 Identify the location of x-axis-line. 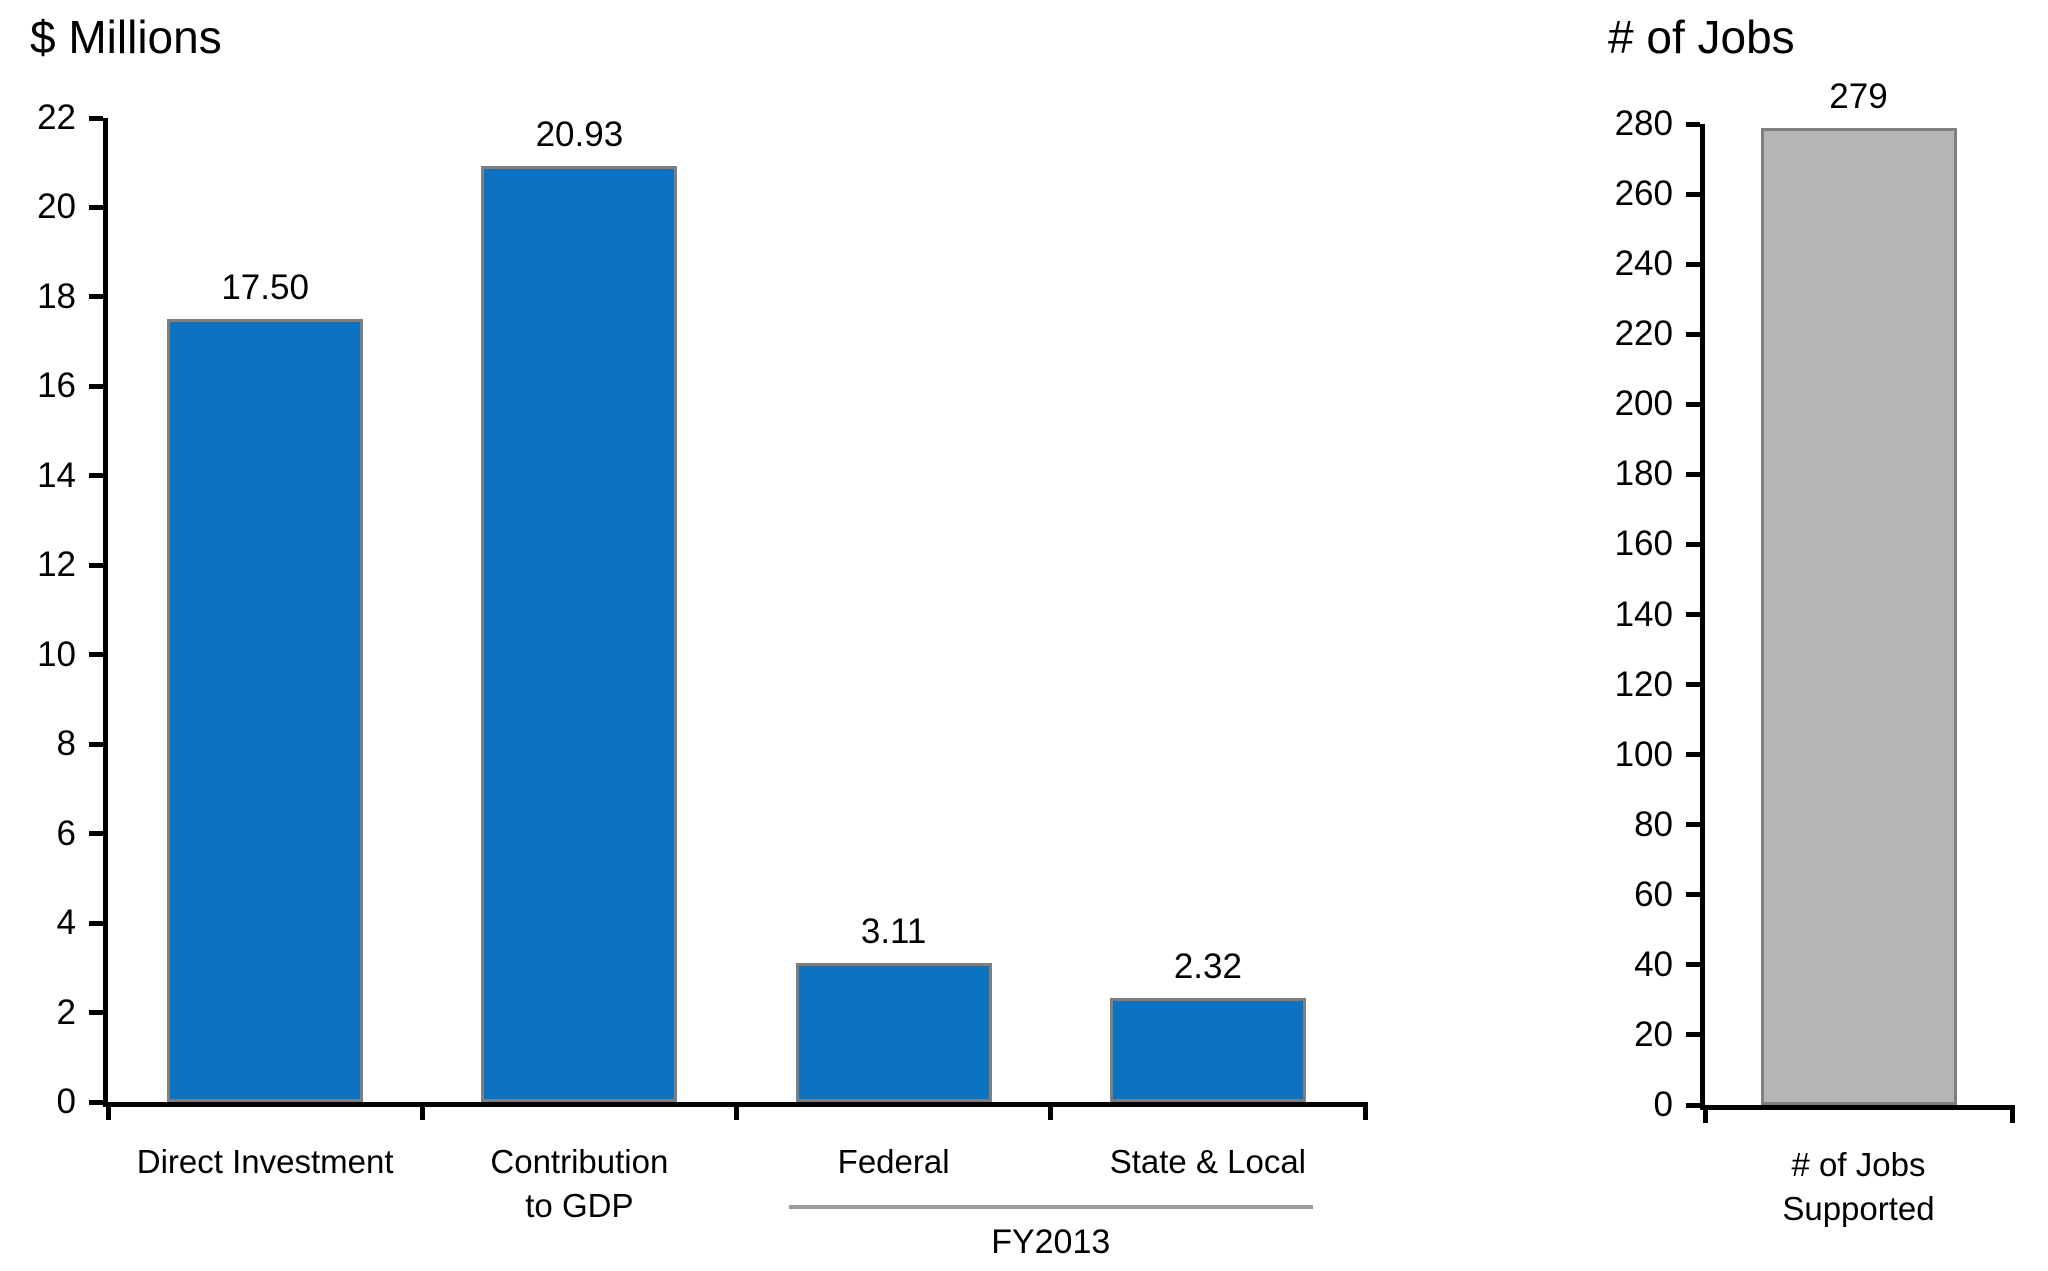
(1856, 1107).